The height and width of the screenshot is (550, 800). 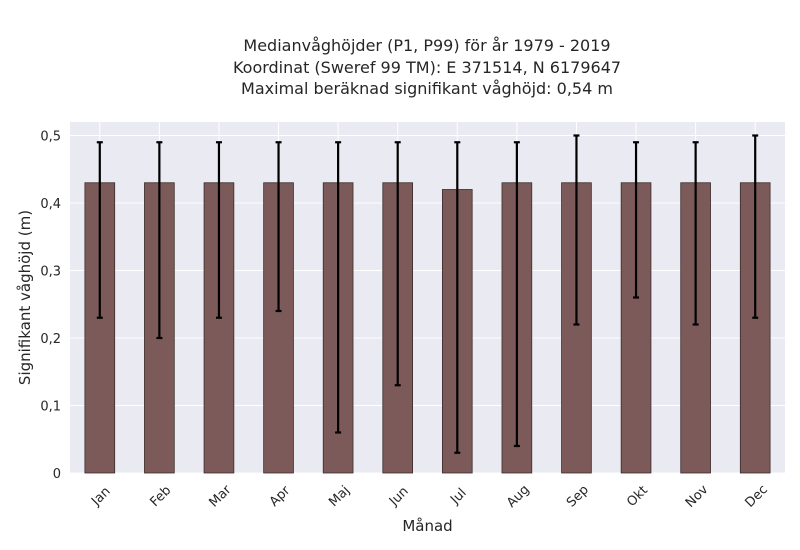 I want to click on y-tick-label: 0,4, so click(x=50, y=204).